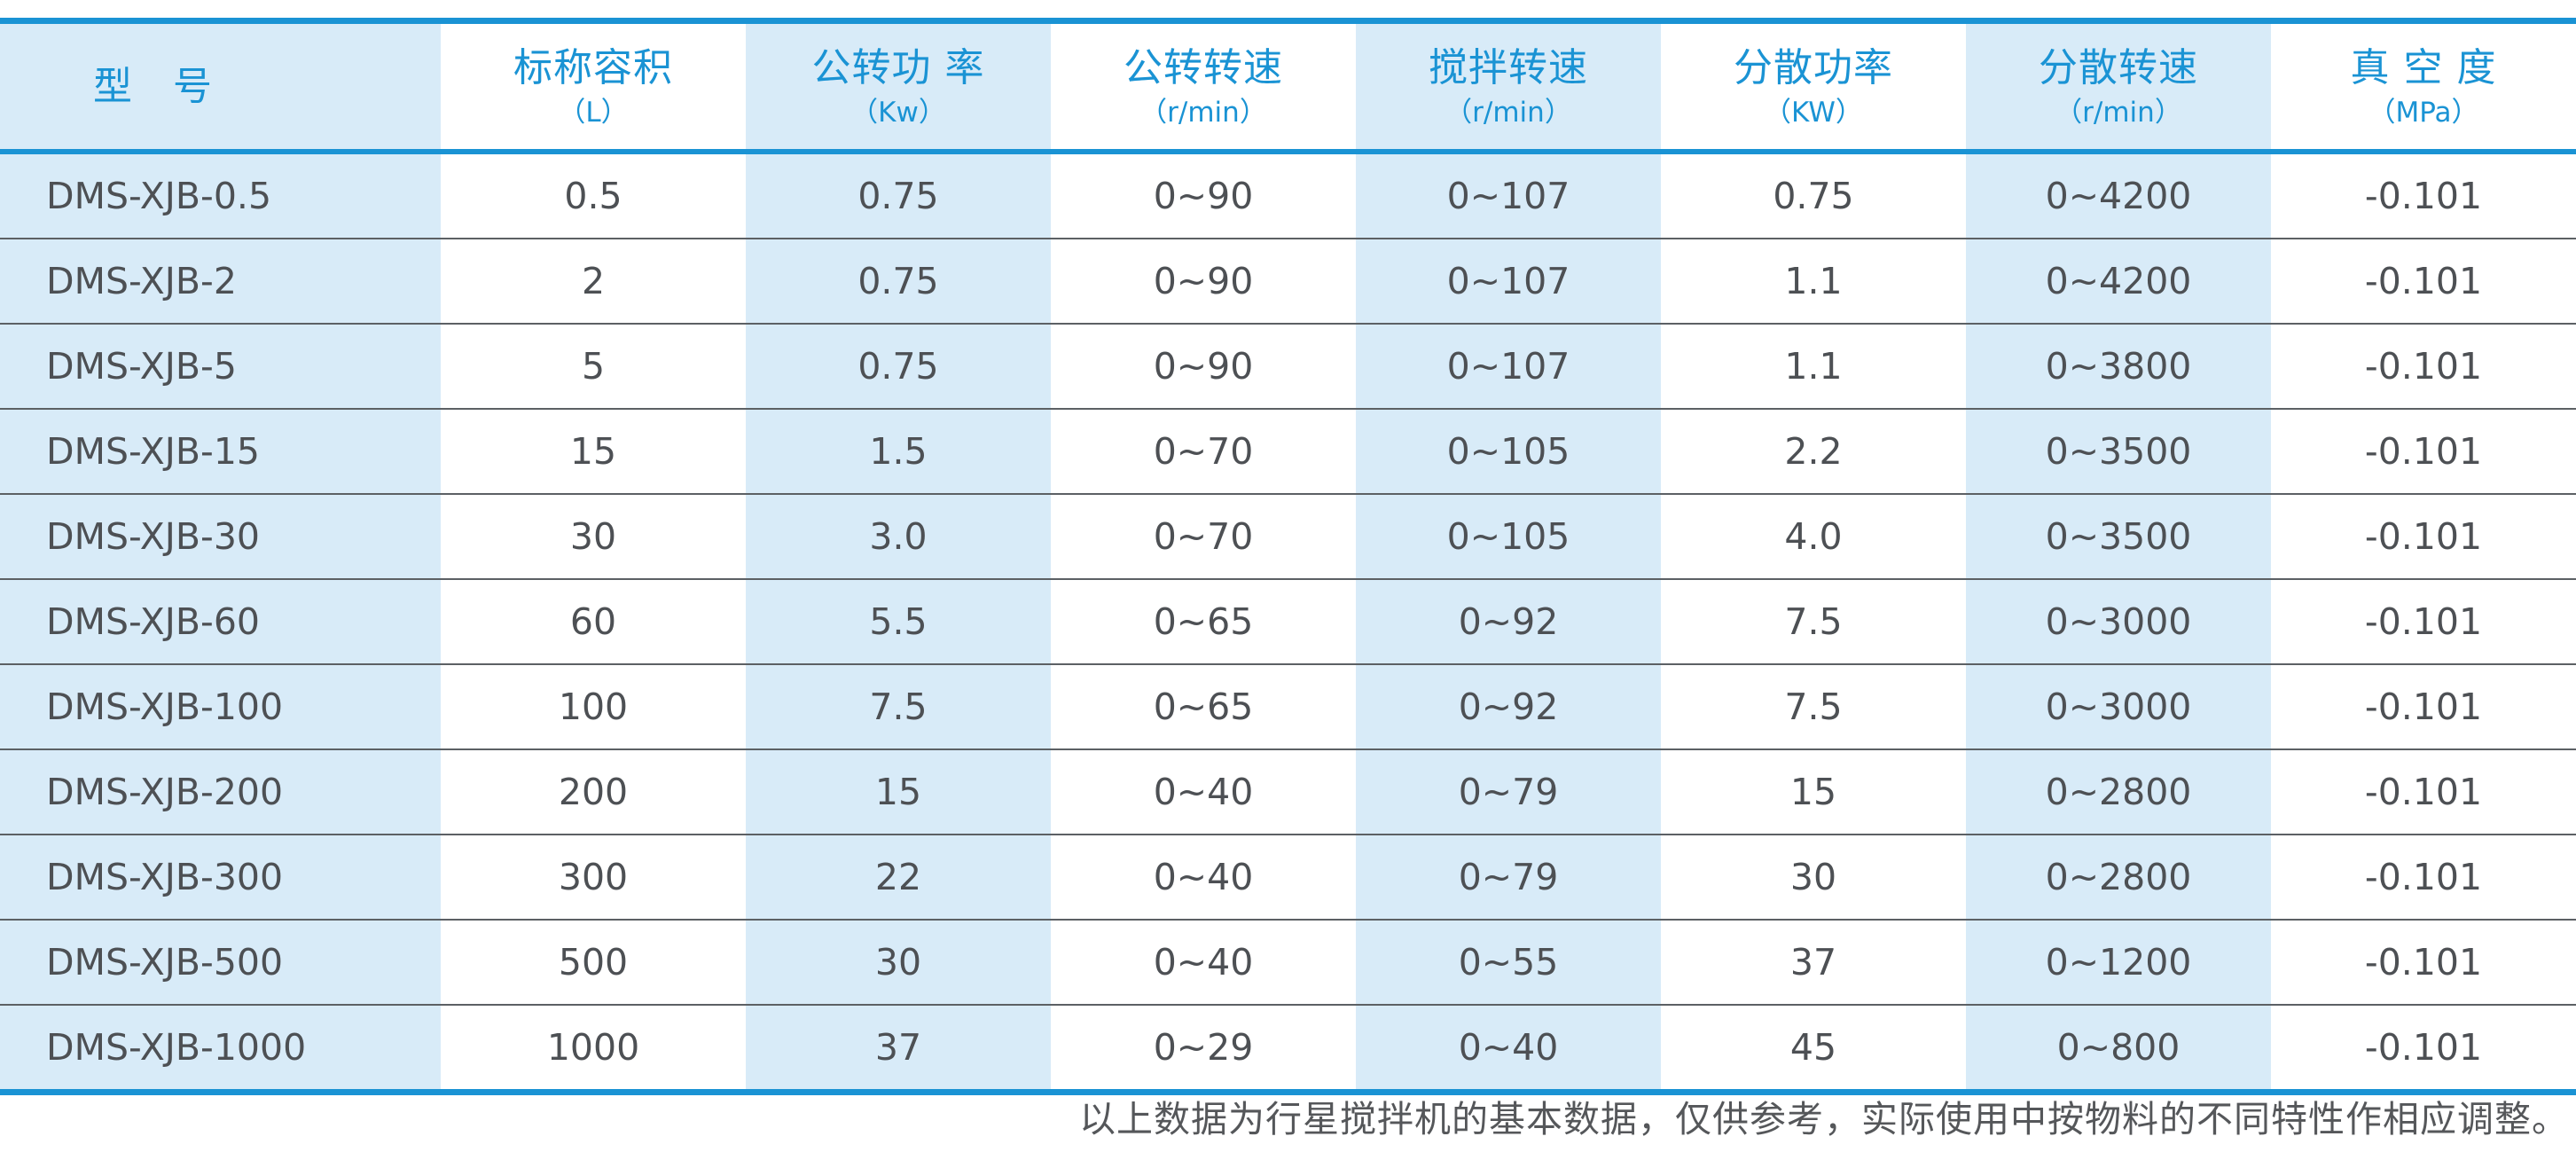 The width and height of the screenshot is (2576, 1152). What do you see at coordinates (153, 87) in the screenshot?
I see `header-title: 型 号` at bounding box center [153, 87].